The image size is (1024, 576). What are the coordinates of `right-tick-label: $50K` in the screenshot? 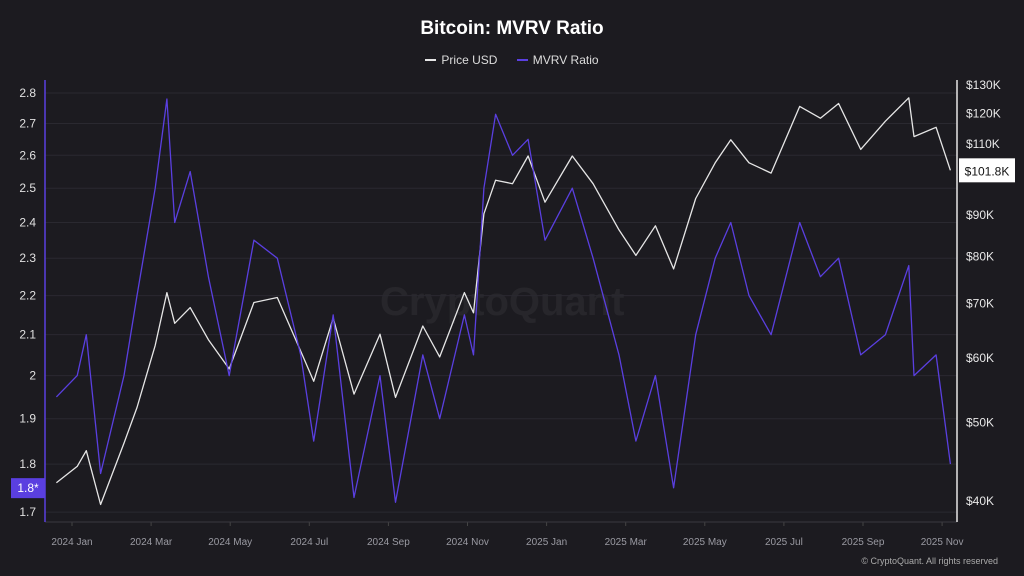 It's located at (980, 422).